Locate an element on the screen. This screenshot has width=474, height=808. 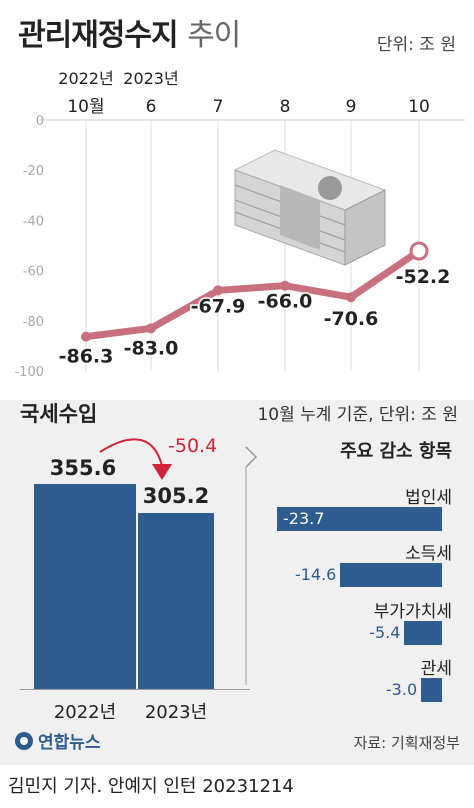
unit-label: 단위: 조 원 is located at coordinates (416, 45).